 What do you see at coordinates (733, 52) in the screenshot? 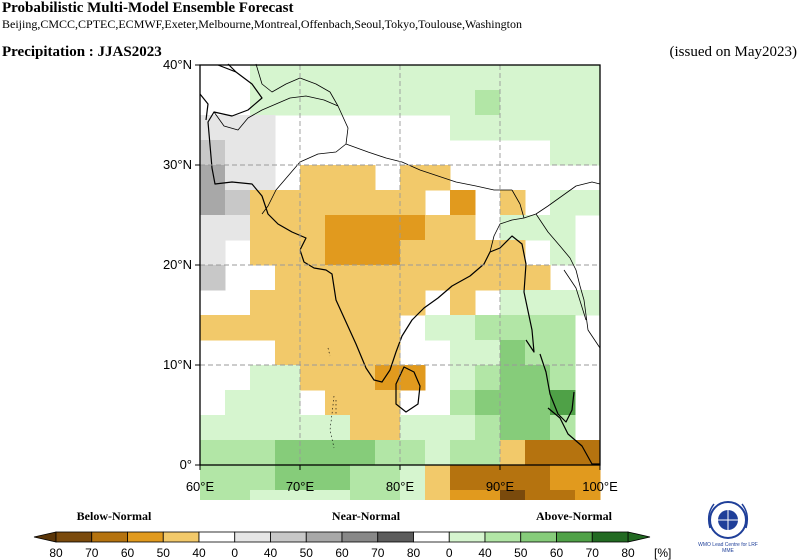
I see `issued-date: (issued on May2023)` at bounding box center [733, 52].